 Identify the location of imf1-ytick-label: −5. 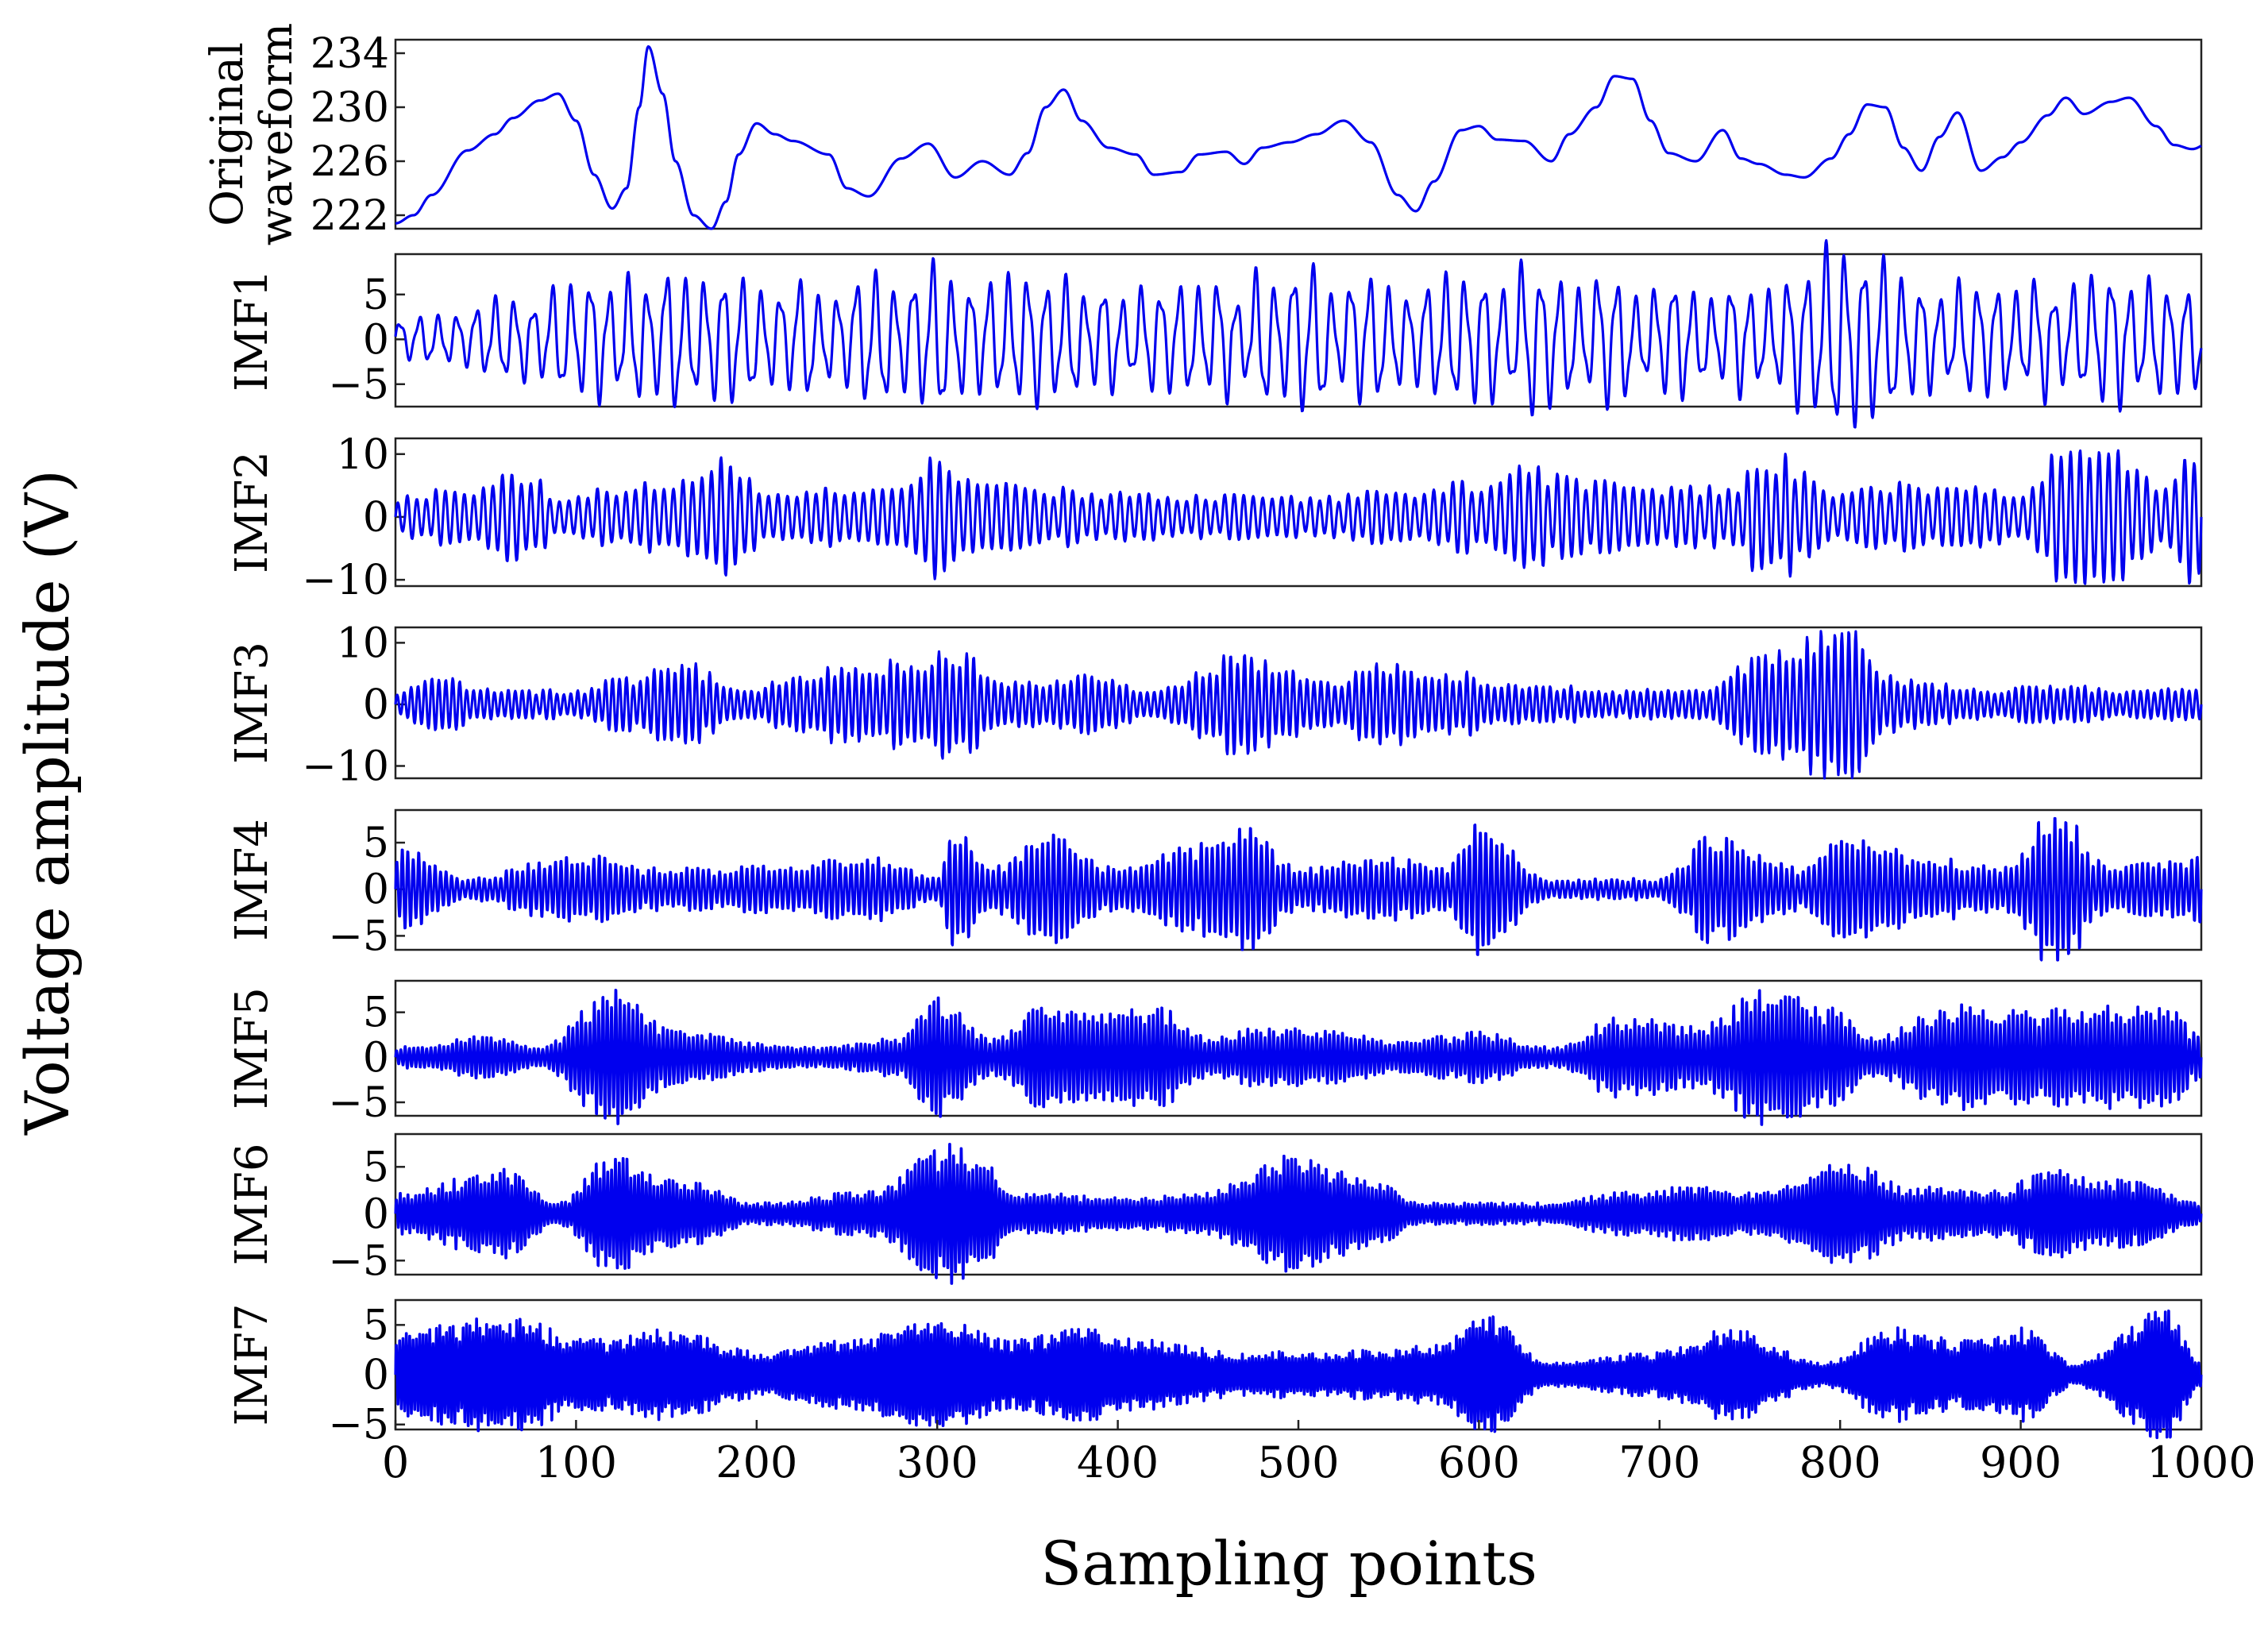
(358, 385).